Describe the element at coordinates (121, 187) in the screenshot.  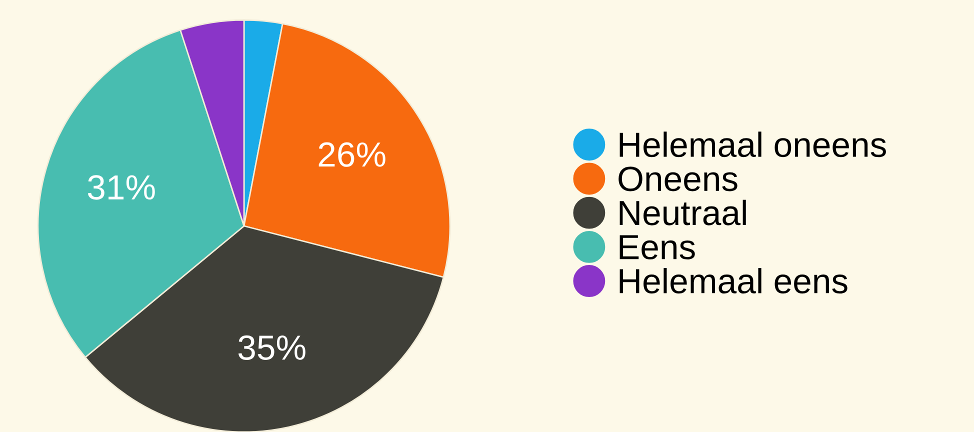
I see `data-label: 31%` at that location.